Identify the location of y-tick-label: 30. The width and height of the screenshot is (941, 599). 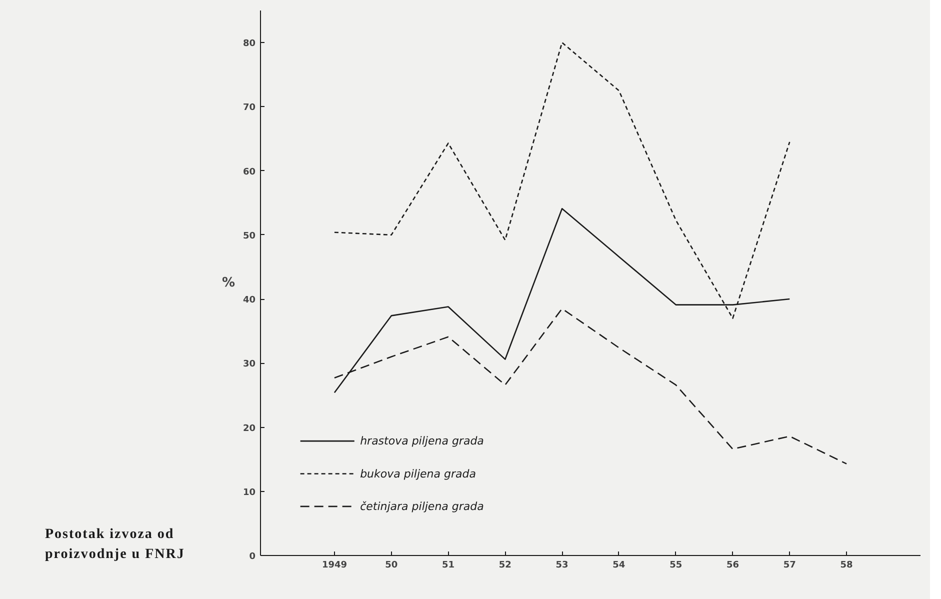
(249, 365).